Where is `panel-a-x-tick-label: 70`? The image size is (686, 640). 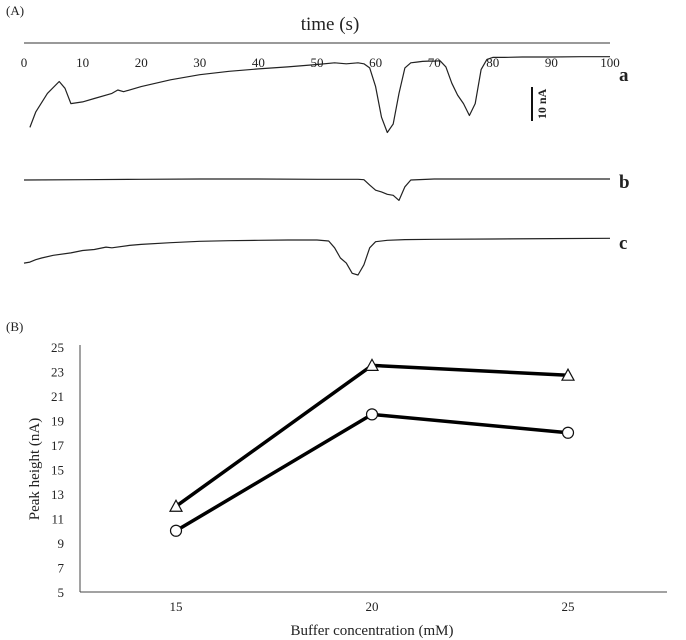 panel-a-x-tick-label: 70 is located at coordinates (434, 62).